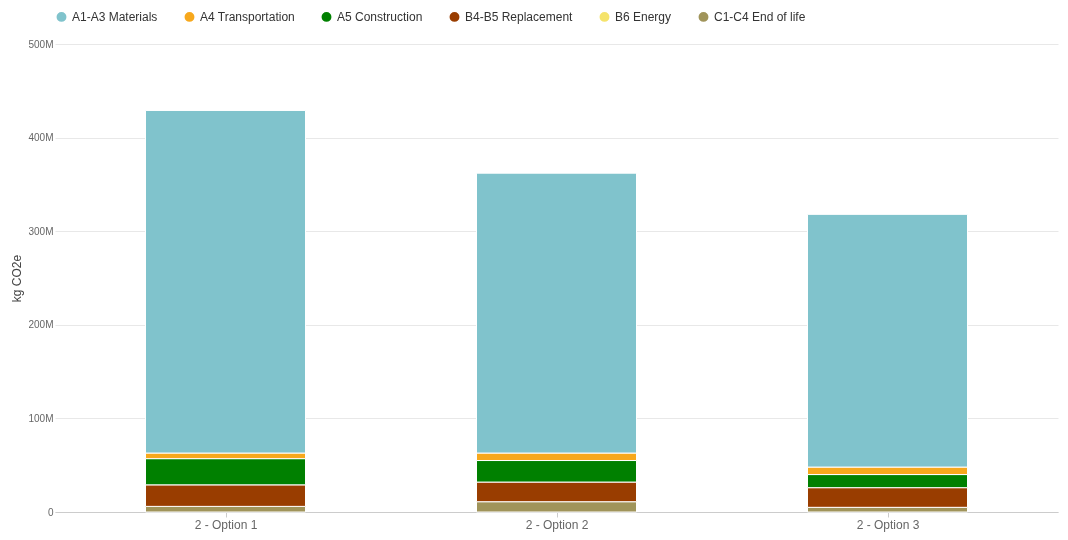 Image resolution: width=1068 pixels, height=540 pixels. What do you see at coordinates (519, 16) in the screenshot?
I see `legend-label: B4-B5 Replacement` at bounding box center [519, 16].